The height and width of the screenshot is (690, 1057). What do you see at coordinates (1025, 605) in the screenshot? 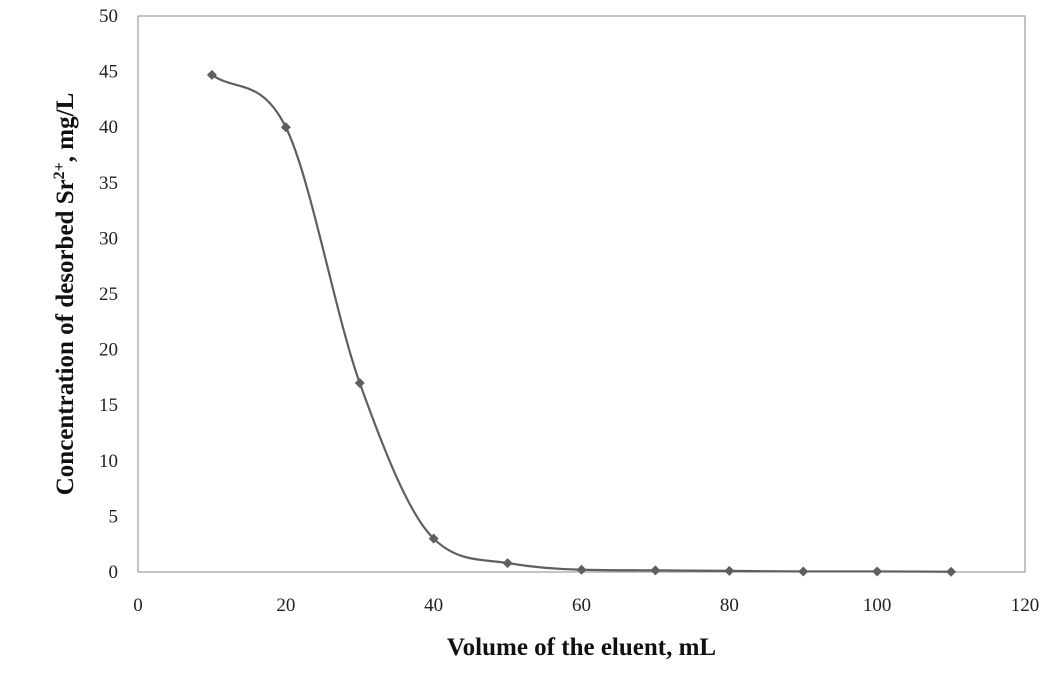
I see `x-tick-label: 120` at bounding box center [1025, 605].